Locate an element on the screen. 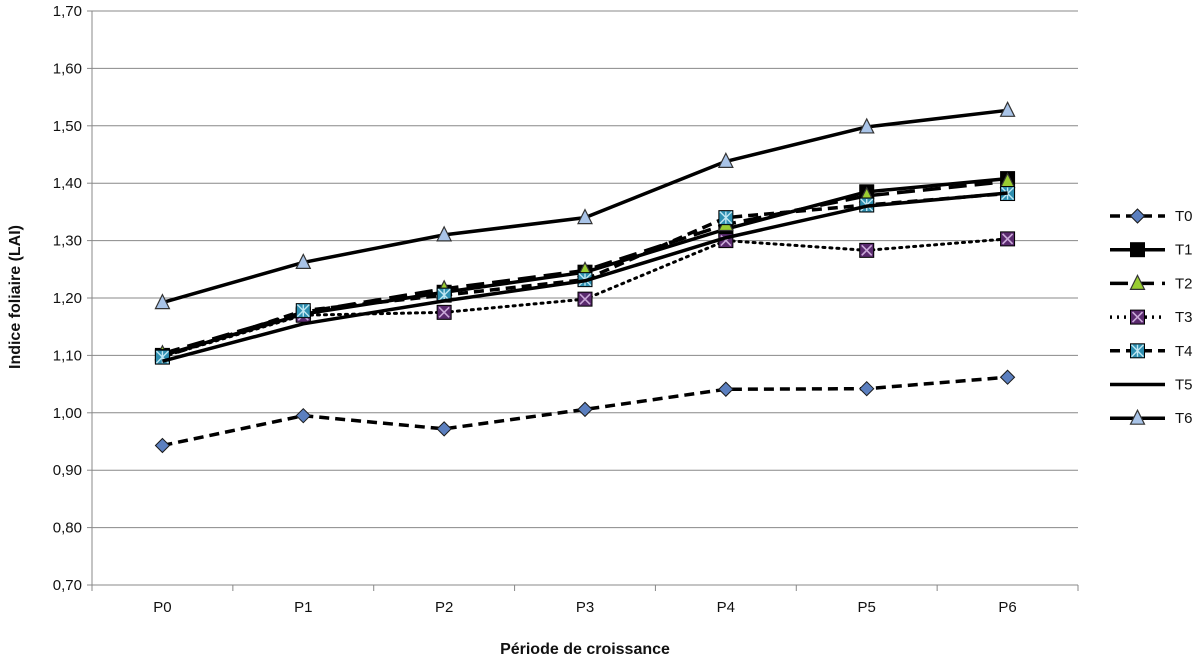 The width and height of the screenshot is (1200, 661). legend-item-T6: T6 is located at coordinates (1151, 417).